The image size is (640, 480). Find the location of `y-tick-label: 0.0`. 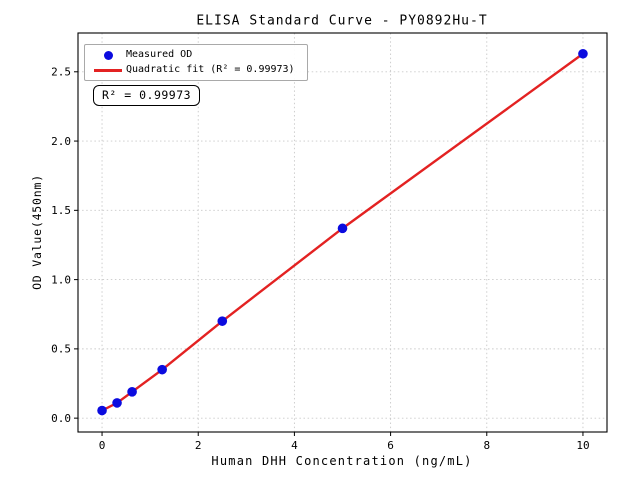

y-tick-label: 0.0 is located at coordinates (61, 418).